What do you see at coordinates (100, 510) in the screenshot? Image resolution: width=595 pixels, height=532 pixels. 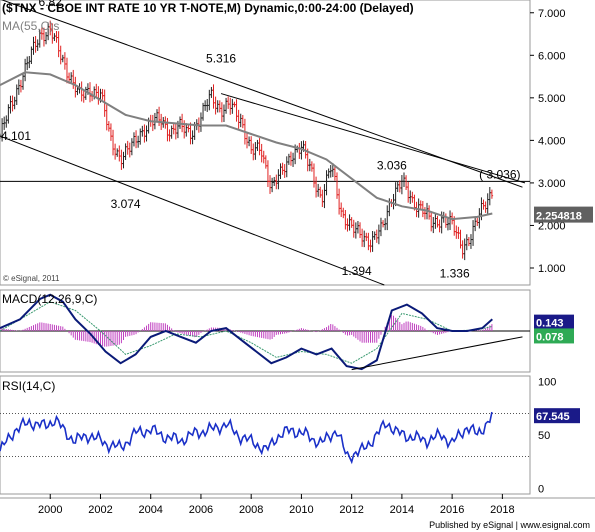 I see `x-tick-label: 2002` at bounding box center [100, 510].